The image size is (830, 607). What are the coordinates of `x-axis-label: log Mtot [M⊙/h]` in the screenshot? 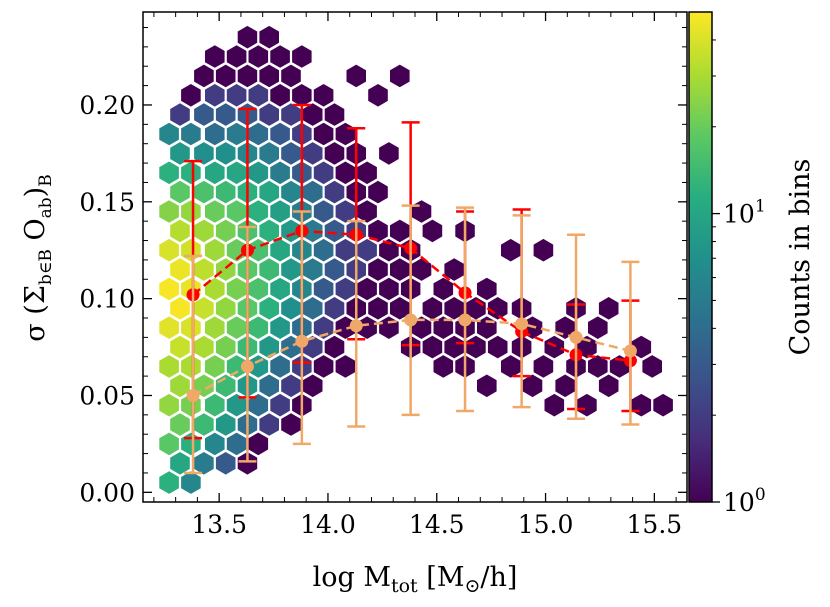 It's located at (415, 579).